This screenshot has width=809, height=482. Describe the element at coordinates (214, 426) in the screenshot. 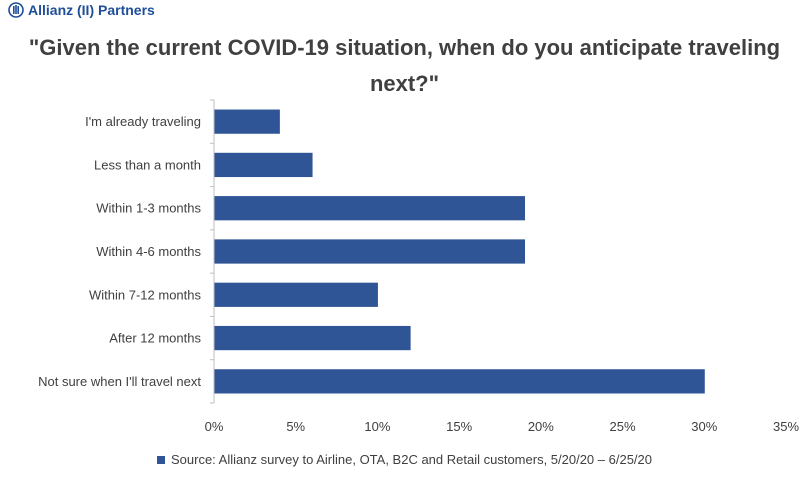

I see `x-tick-label: 0%` at that location.